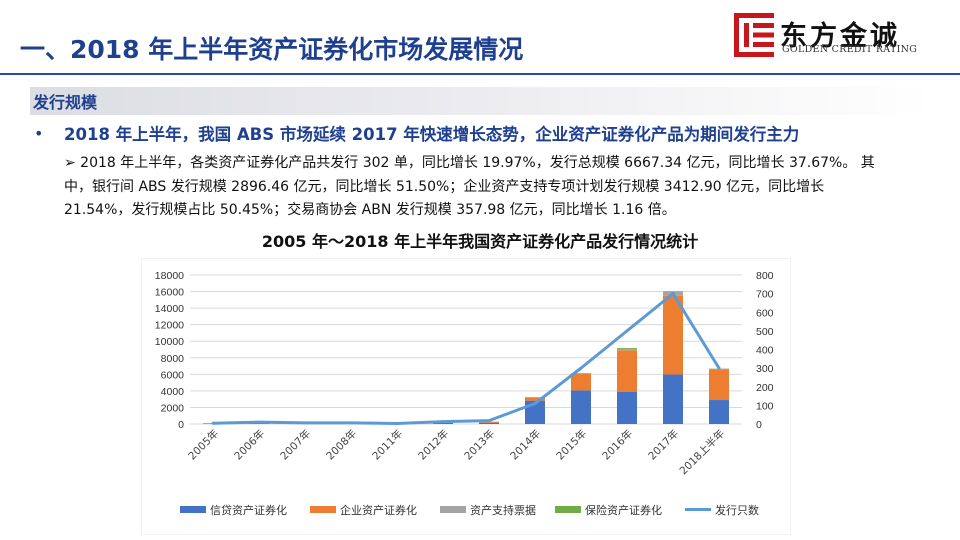 This screenshot has width=960, height=540. I want to click on y-tick-label: 2000, so click(173, 408).